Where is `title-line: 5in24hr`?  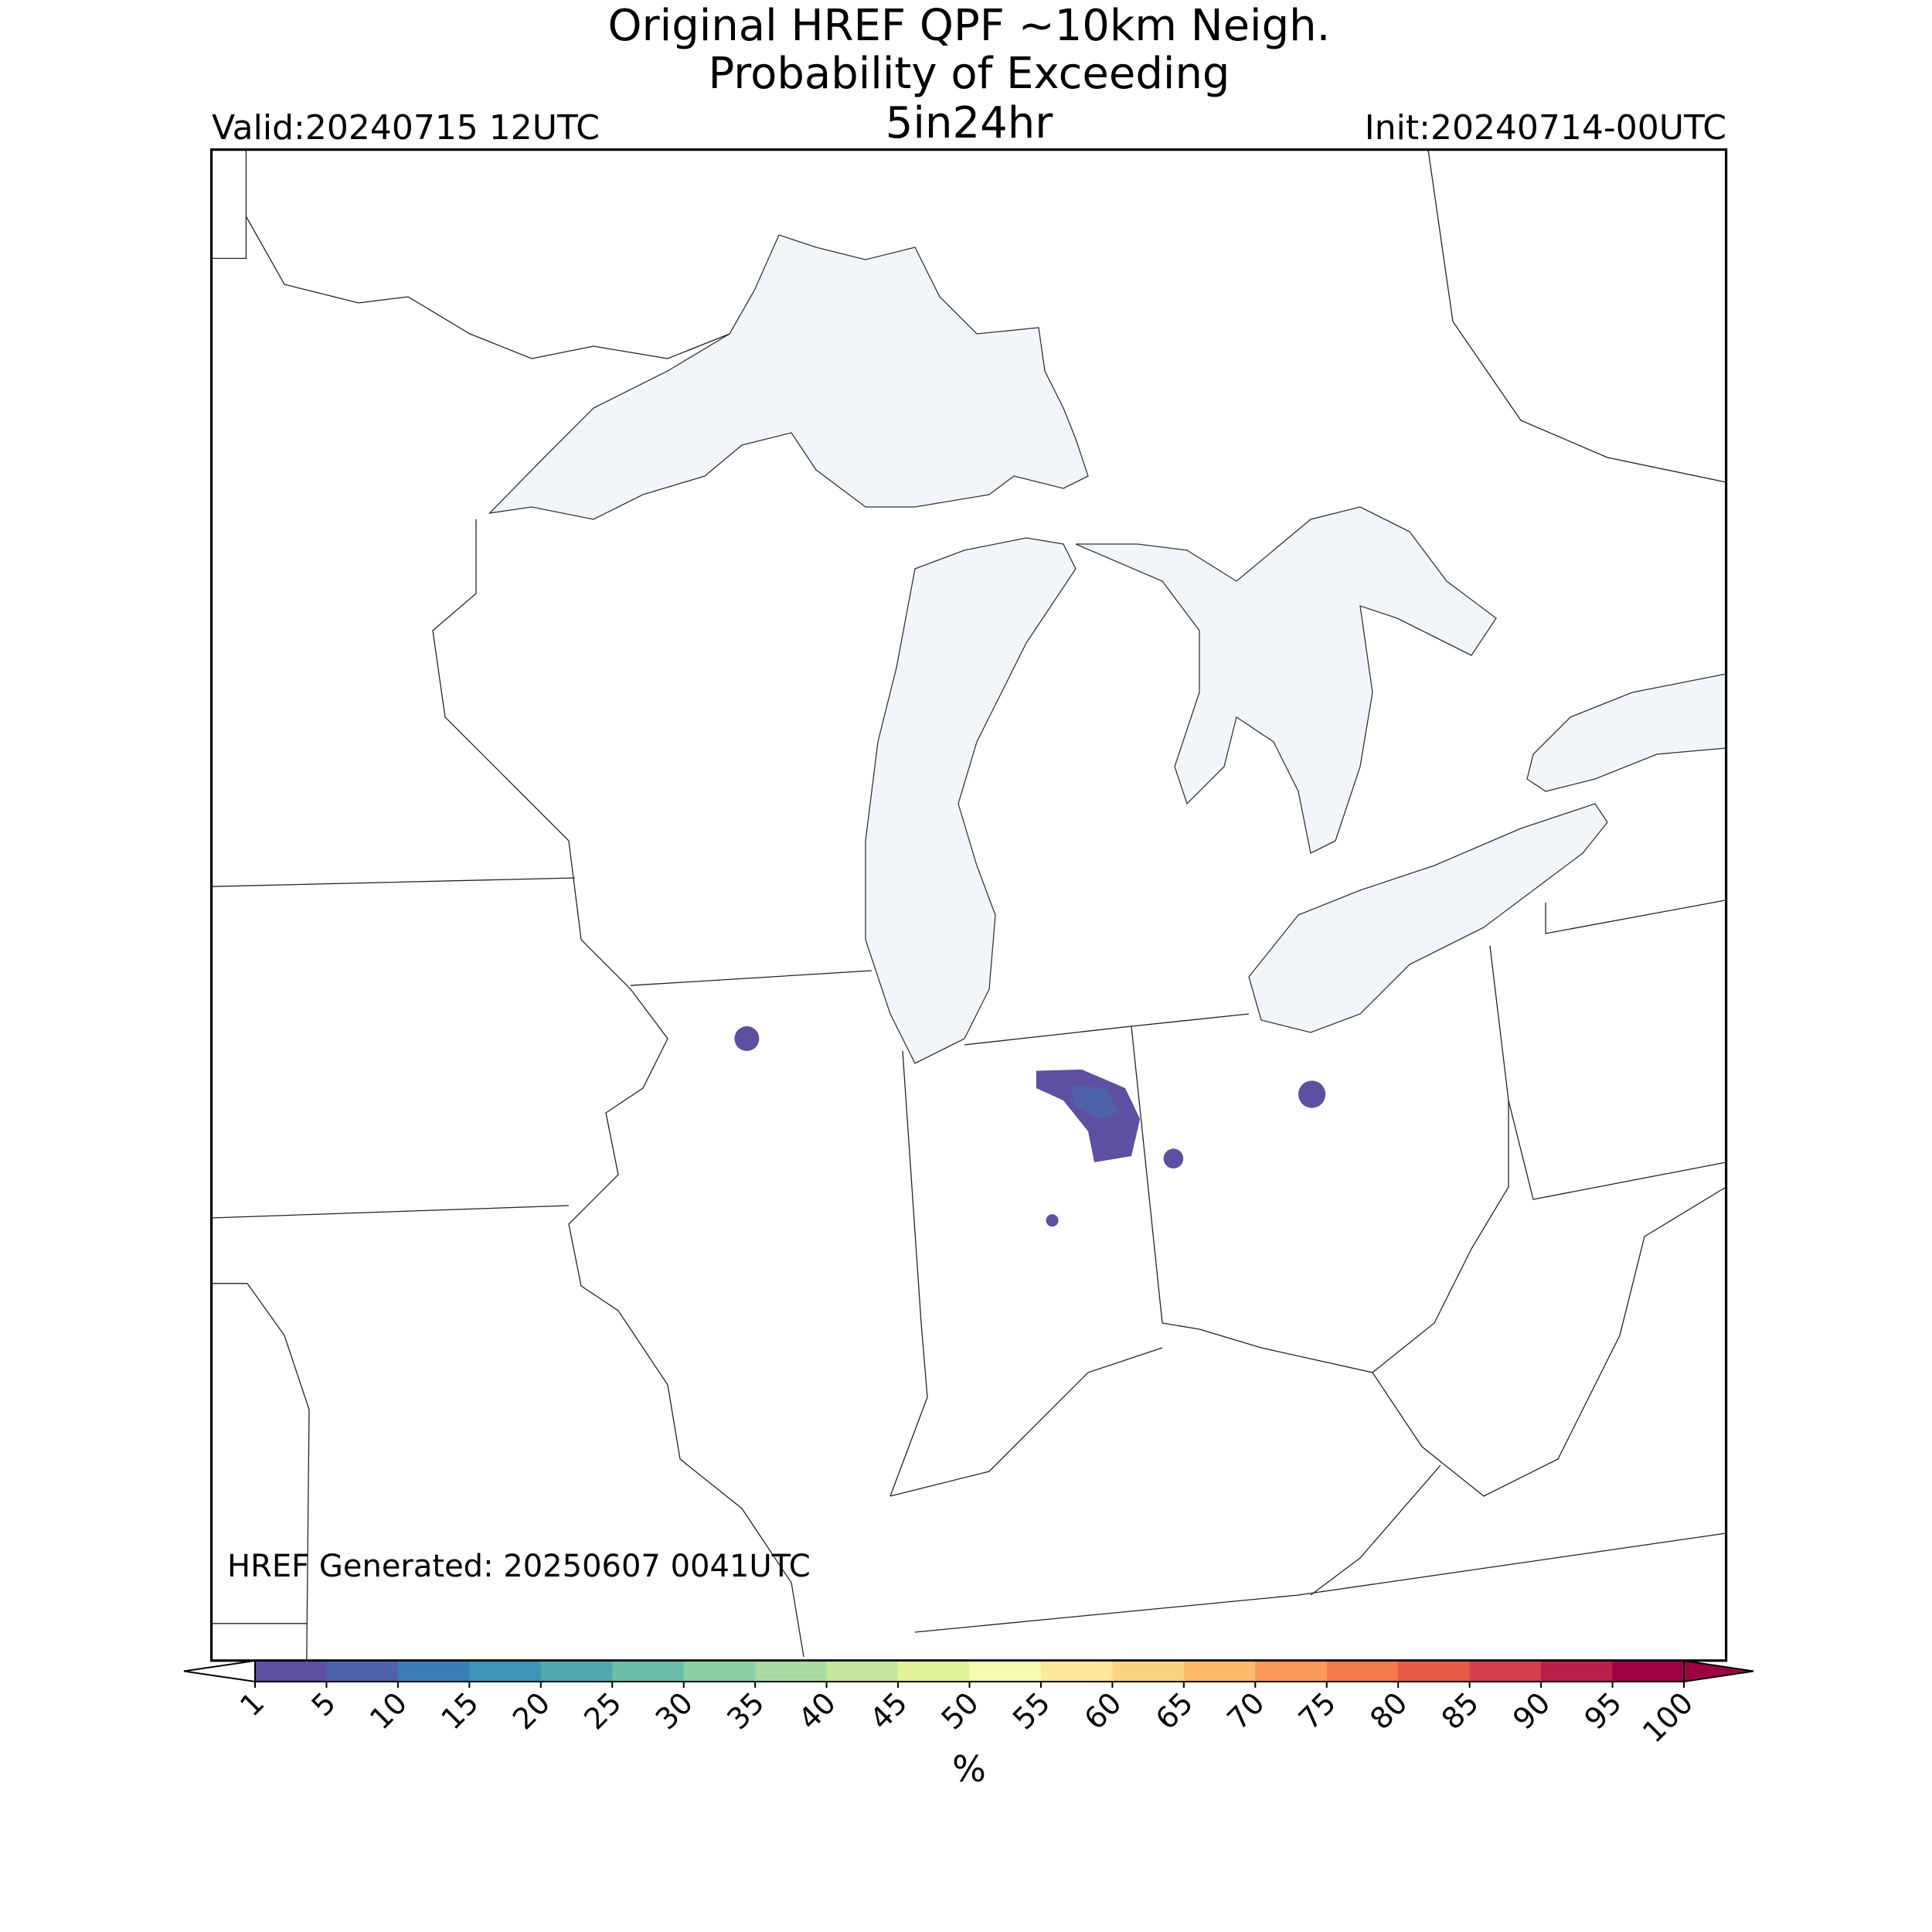 title-line: 5in24hr is located at coordinates (970, 123).